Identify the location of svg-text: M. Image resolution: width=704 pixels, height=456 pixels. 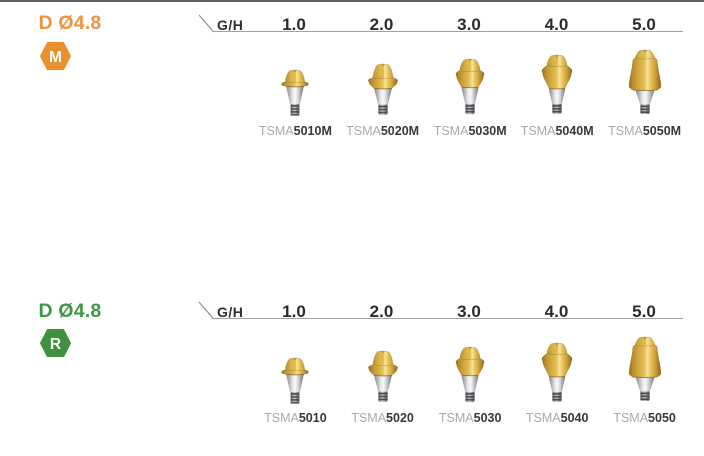
(55, 57).